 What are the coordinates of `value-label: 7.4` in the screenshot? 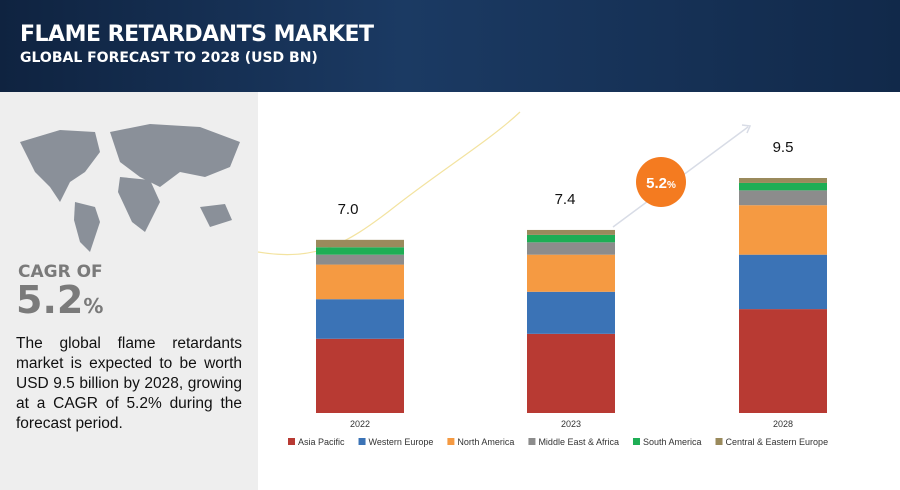 It's located at (565, 199).